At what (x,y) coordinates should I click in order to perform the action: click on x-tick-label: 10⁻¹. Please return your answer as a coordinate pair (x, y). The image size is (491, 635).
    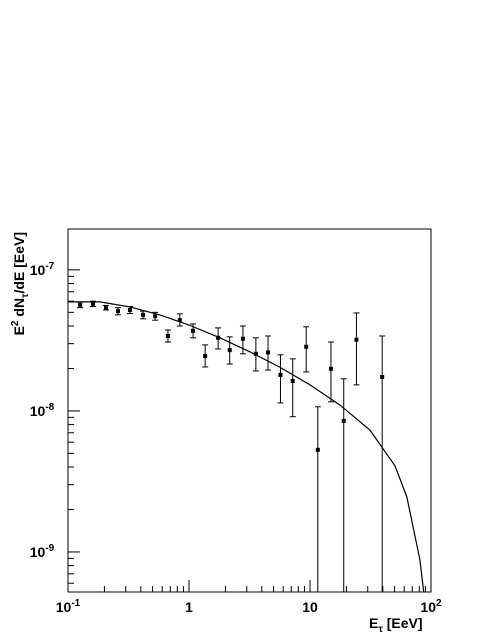
    Looking at the image, I should click on (68, 606).